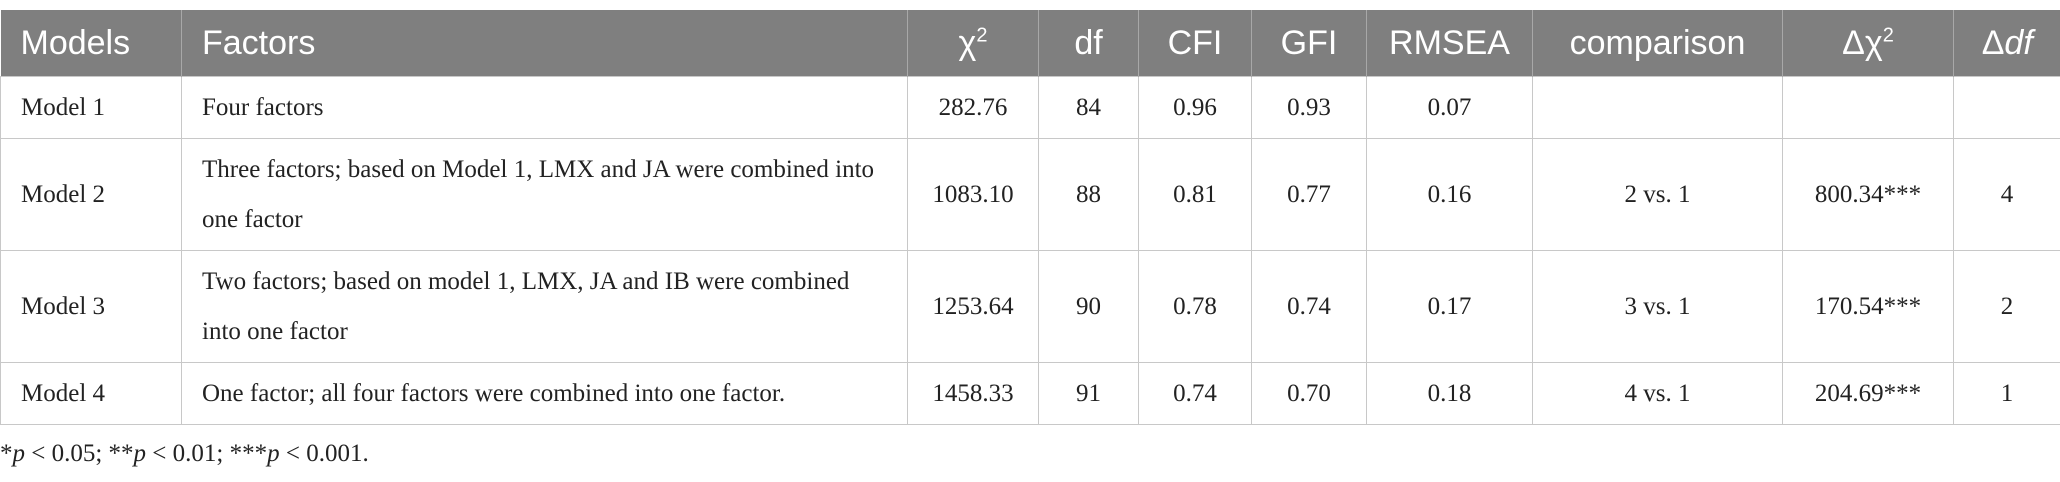 This screenshot has width=2060, height=482. I want to click on header-text: RMSEA, so click(1449, 42).